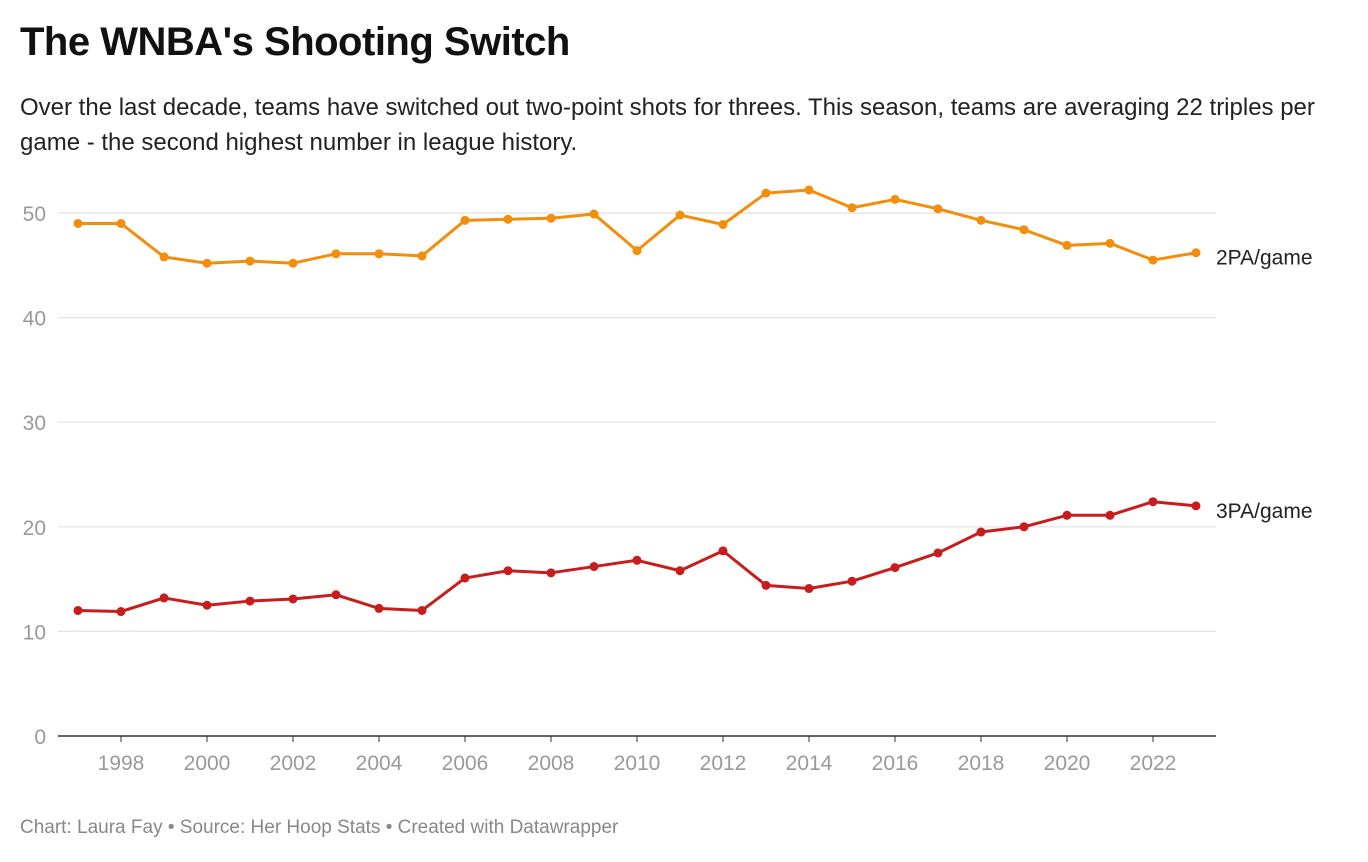 This screenshot has width=1368, height=862. I want to click on x-tick-label: 2020, so click(1067, 763).